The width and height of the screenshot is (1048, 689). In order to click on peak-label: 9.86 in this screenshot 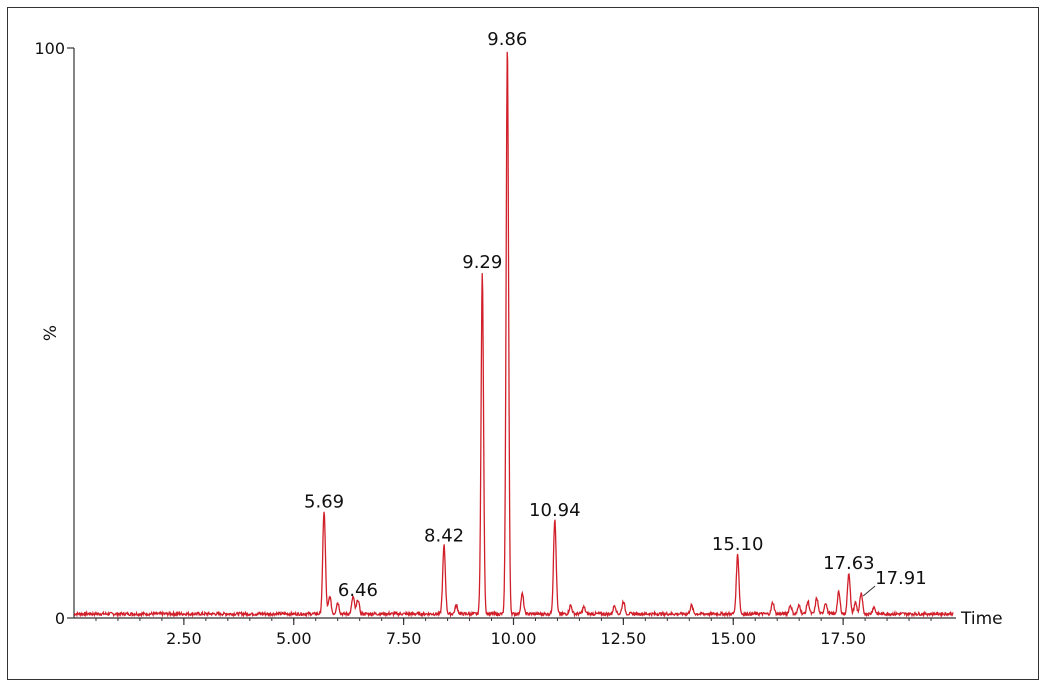, I will do `click(507, 39)`.